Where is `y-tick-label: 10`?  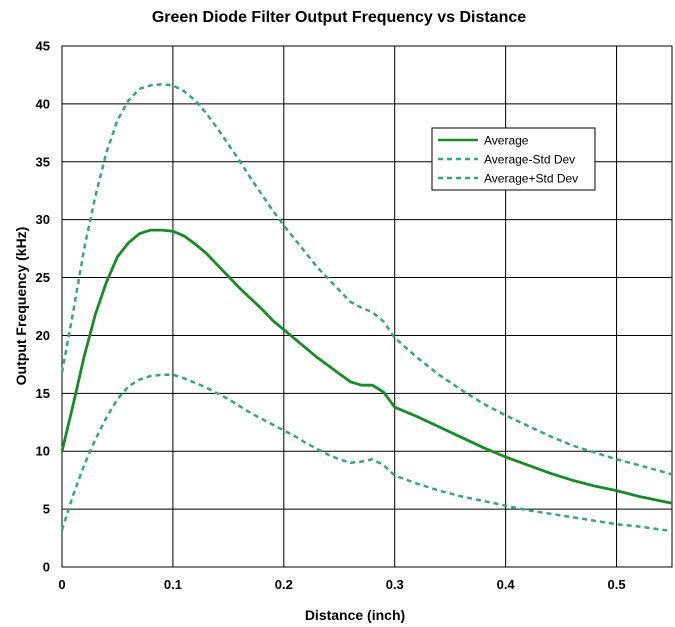 y-tick-label: 10 is located at coordinates (43, 451).